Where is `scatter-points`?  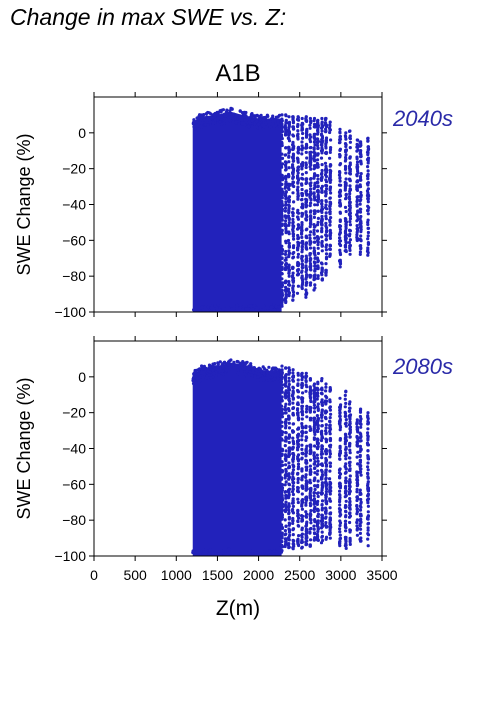 scatter-points is located at coordinates (281, 209).